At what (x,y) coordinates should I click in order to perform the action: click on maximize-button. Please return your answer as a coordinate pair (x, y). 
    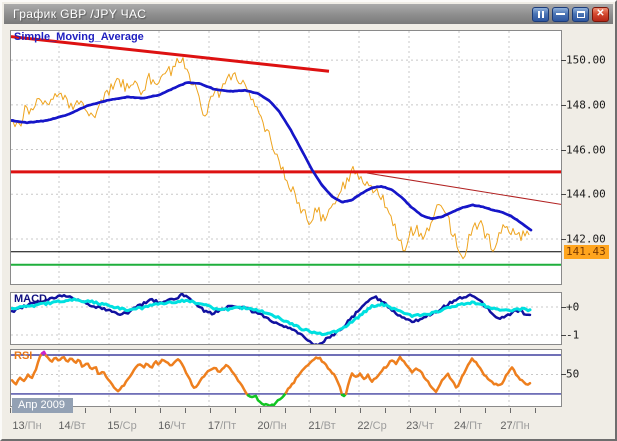
    Looking at the image, I should click on (580, 14).